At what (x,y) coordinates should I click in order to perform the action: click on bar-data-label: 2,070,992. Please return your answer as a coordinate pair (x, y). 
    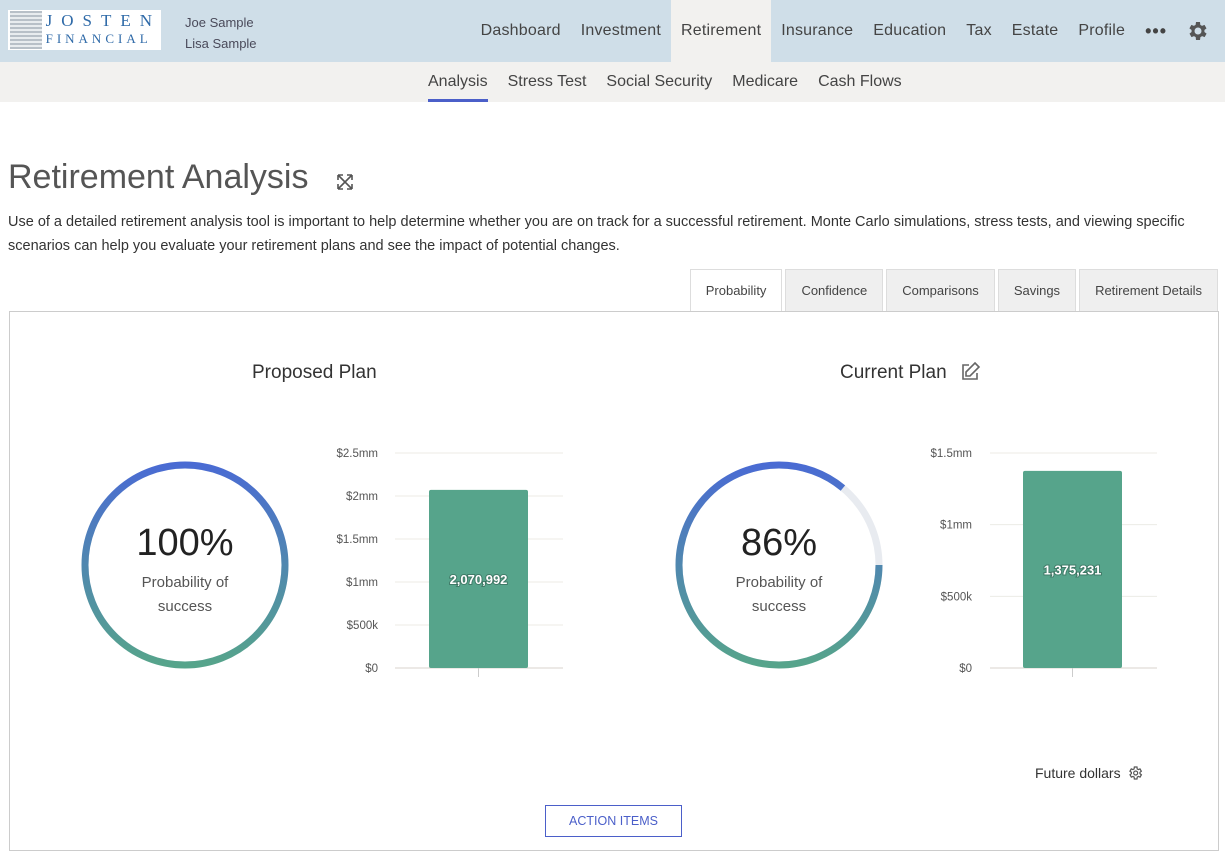
    Looking at the image, I should click on (479, 579).